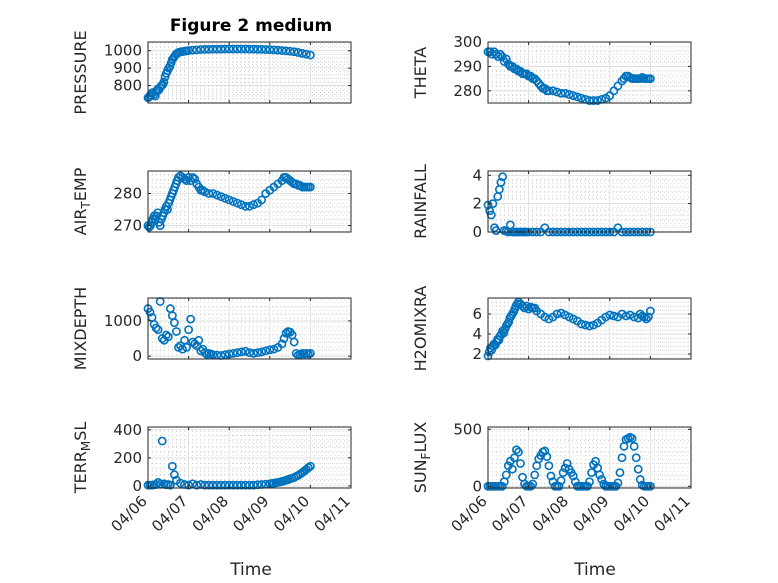 This screenshot has height=583, width=778. I want to click on axes-background, so click(249, 201).